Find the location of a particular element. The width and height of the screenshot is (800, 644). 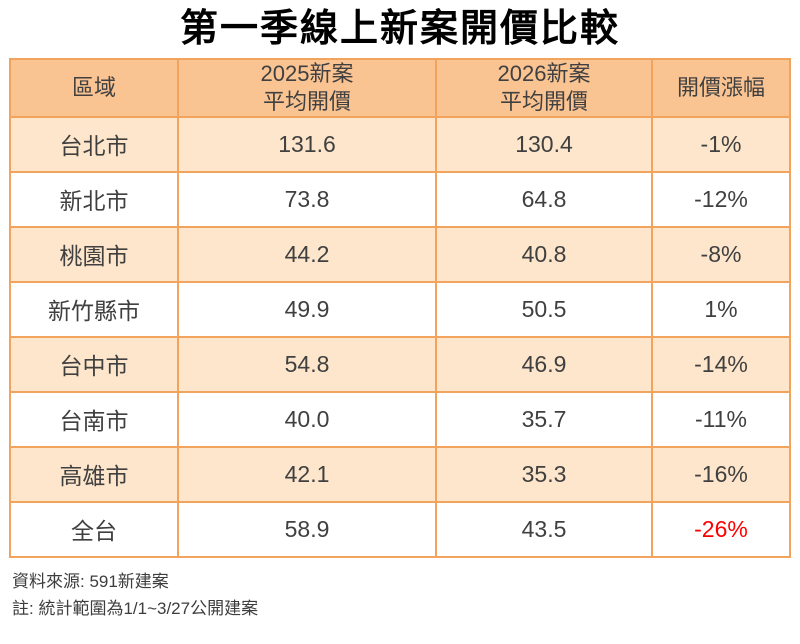

price-2026-cell: 40.8 is located at coordinates (544, 254).